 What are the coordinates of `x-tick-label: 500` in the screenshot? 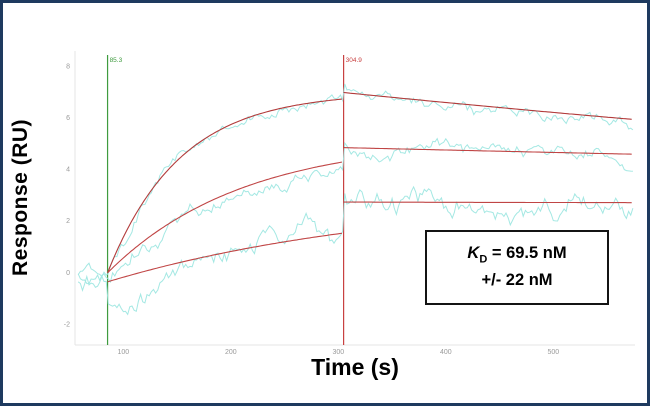 It's located at (553, 352).